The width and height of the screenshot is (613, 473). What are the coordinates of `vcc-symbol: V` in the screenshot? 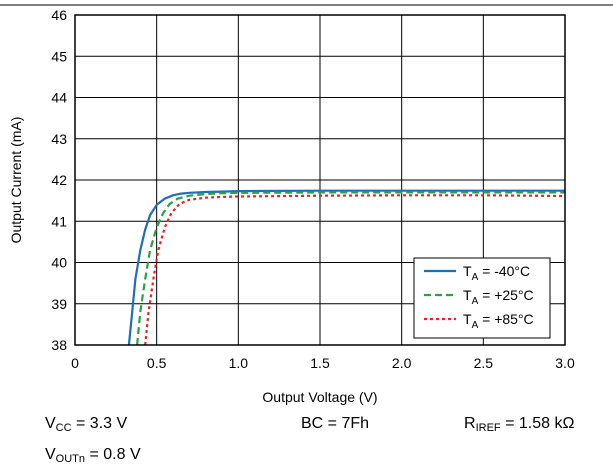 It's located at (50, 423).